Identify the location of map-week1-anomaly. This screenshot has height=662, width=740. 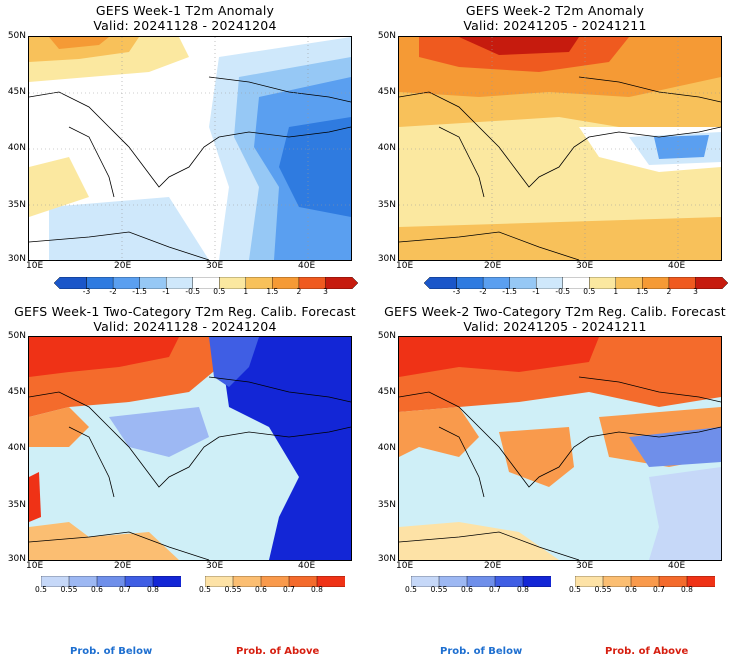
(190, 148).